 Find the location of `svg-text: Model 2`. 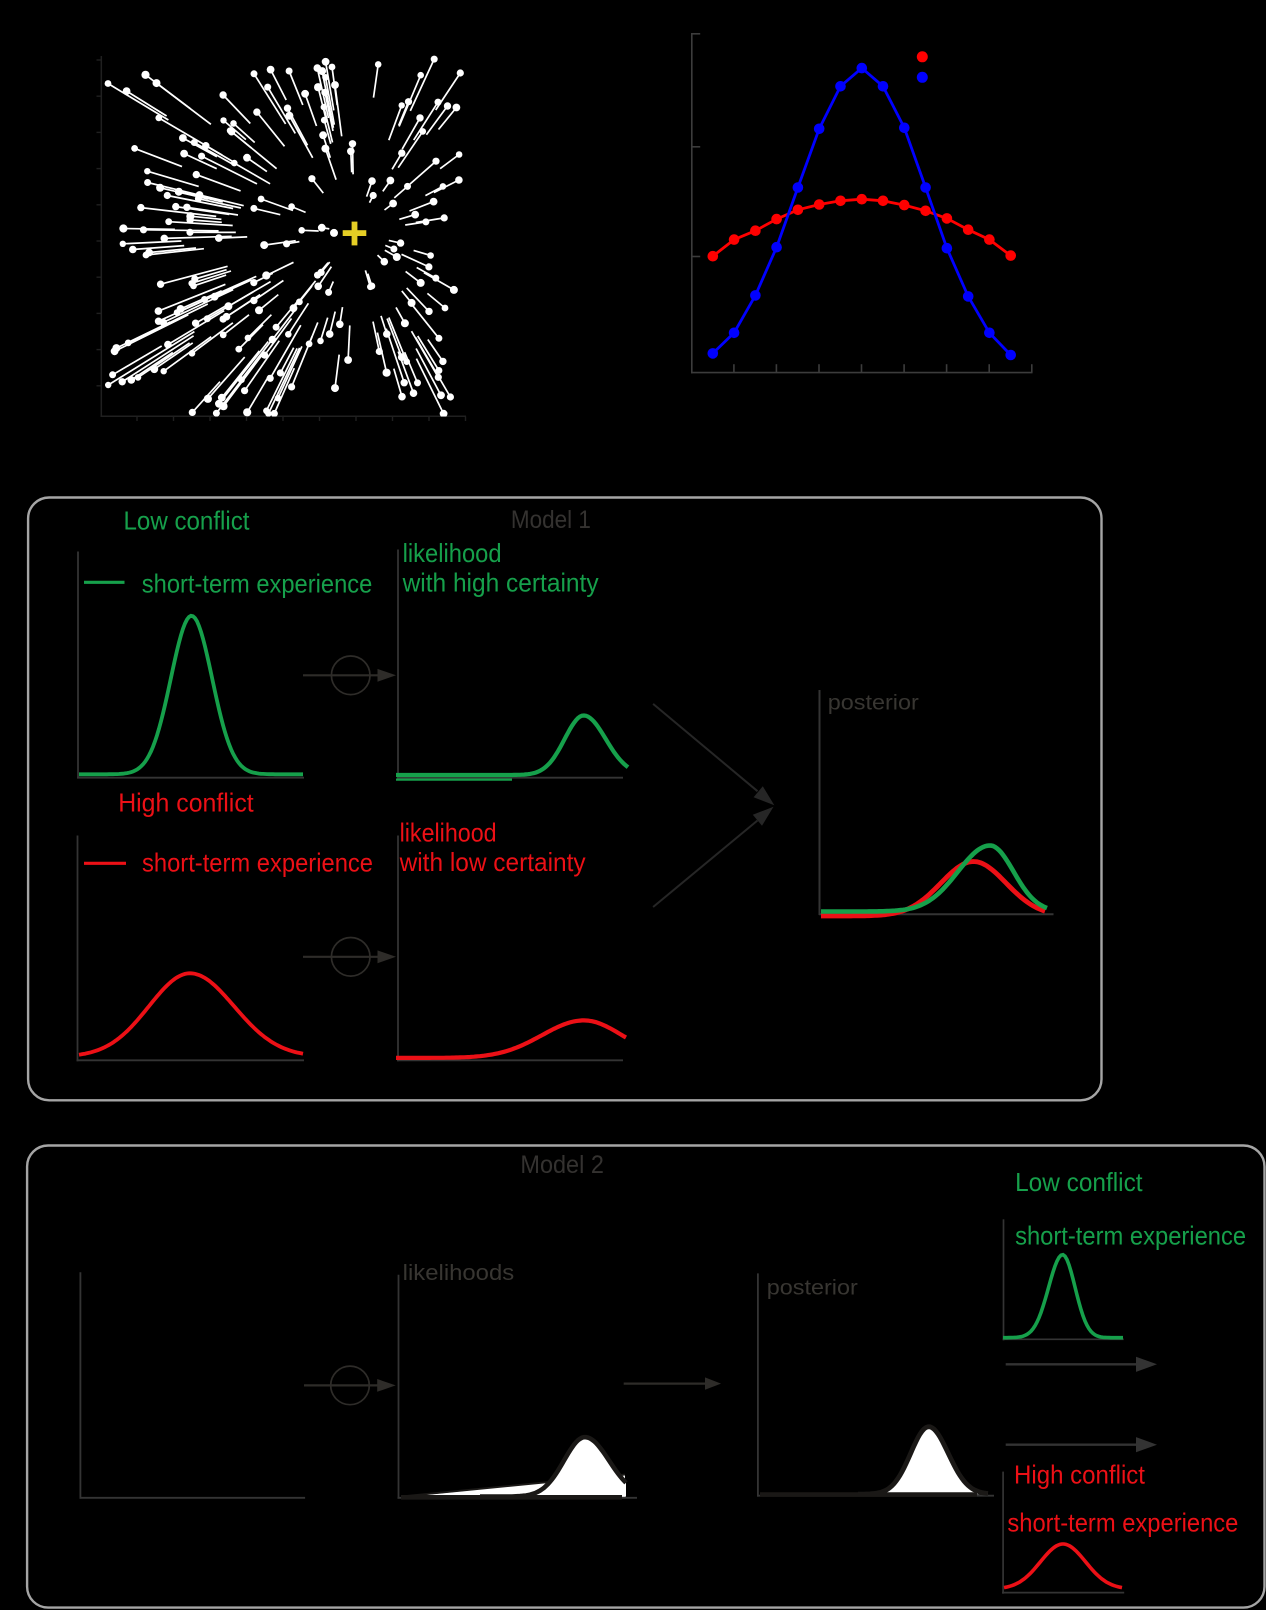

svg-text: Model 2 is located at coordinates (562, 1165).